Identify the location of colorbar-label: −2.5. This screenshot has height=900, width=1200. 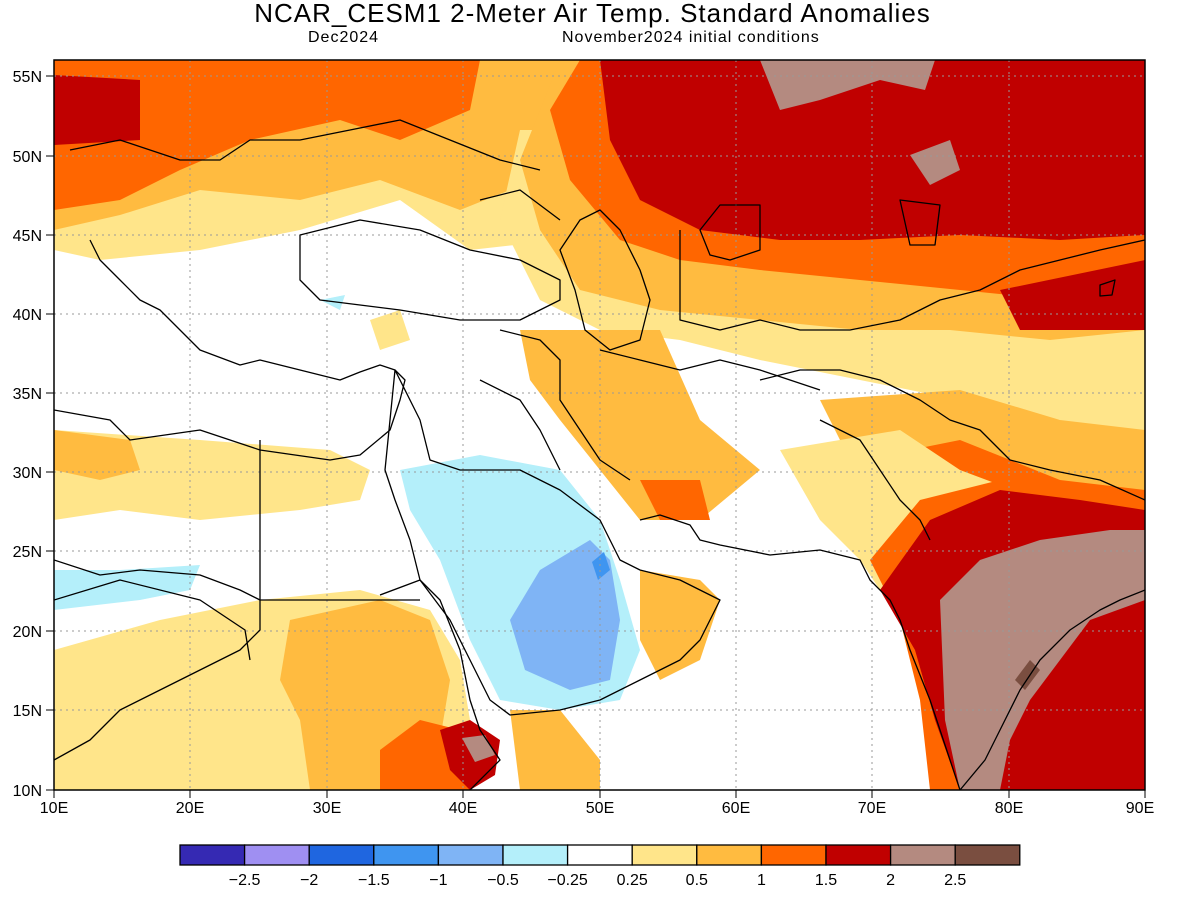
(245, 880).